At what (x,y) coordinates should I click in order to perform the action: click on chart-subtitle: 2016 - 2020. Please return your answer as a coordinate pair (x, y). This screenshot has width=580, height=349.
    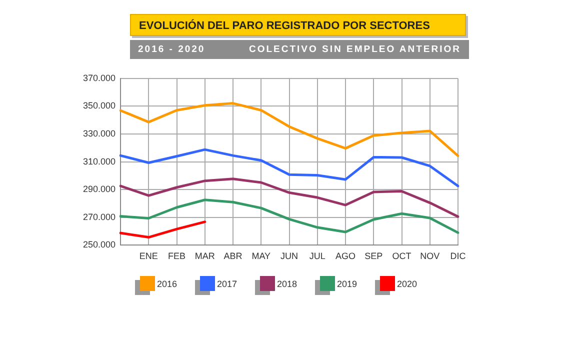
    Looking at the image, I should click on (172, 50).